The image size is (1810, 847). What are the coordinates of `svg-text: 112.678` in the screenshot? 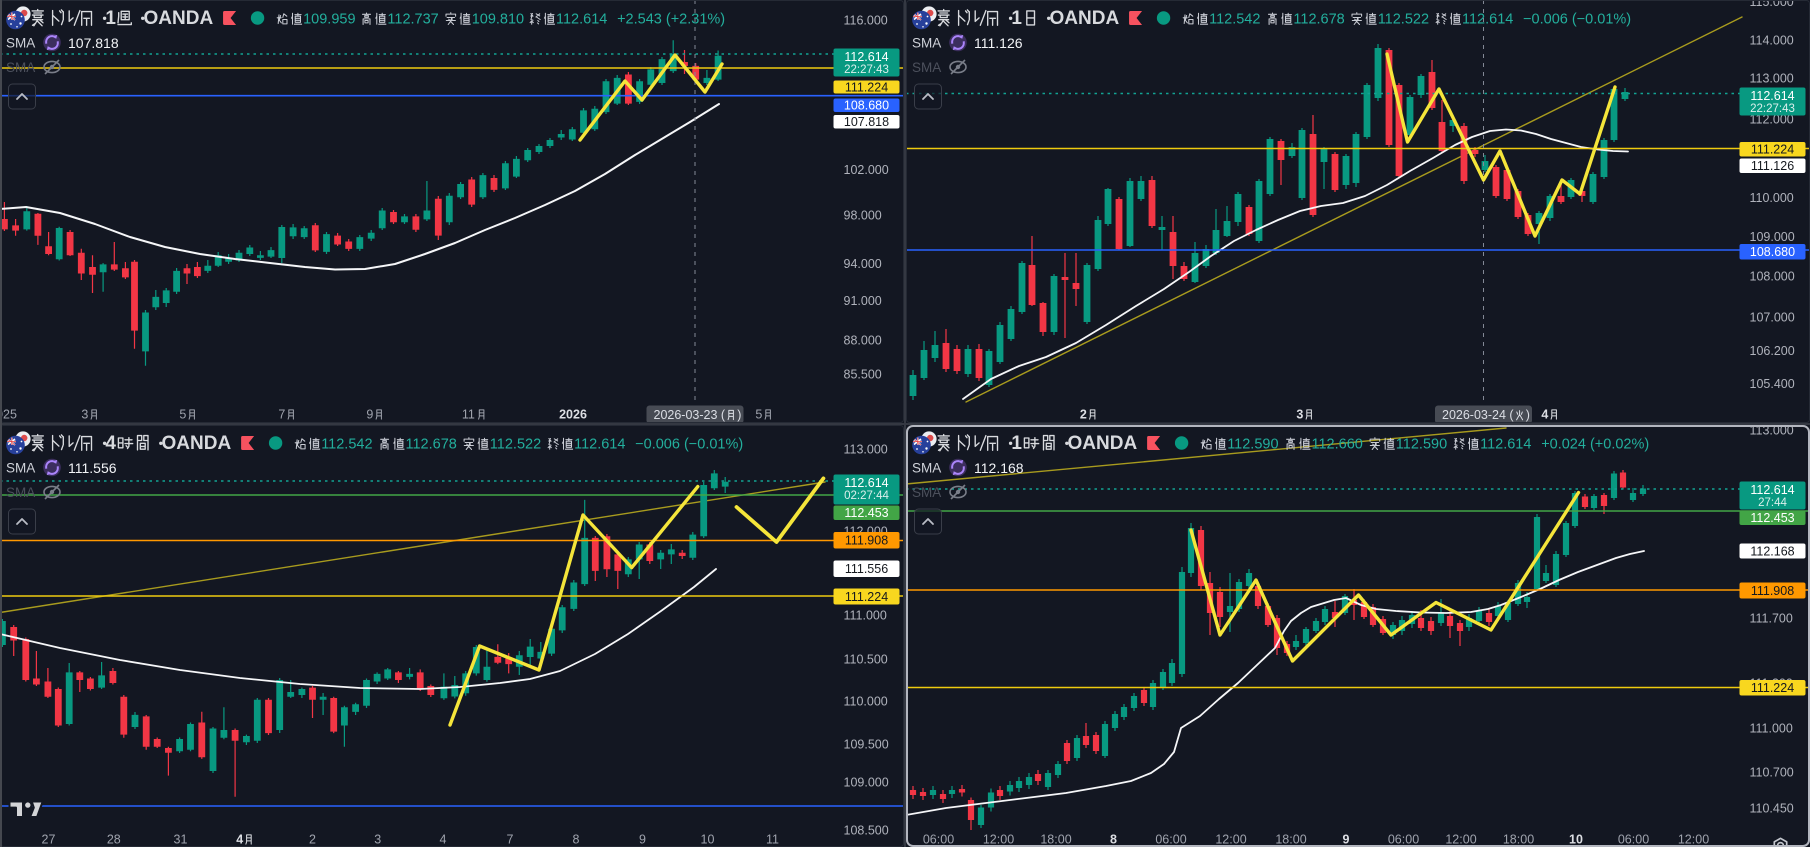 It's located at (431, 445).